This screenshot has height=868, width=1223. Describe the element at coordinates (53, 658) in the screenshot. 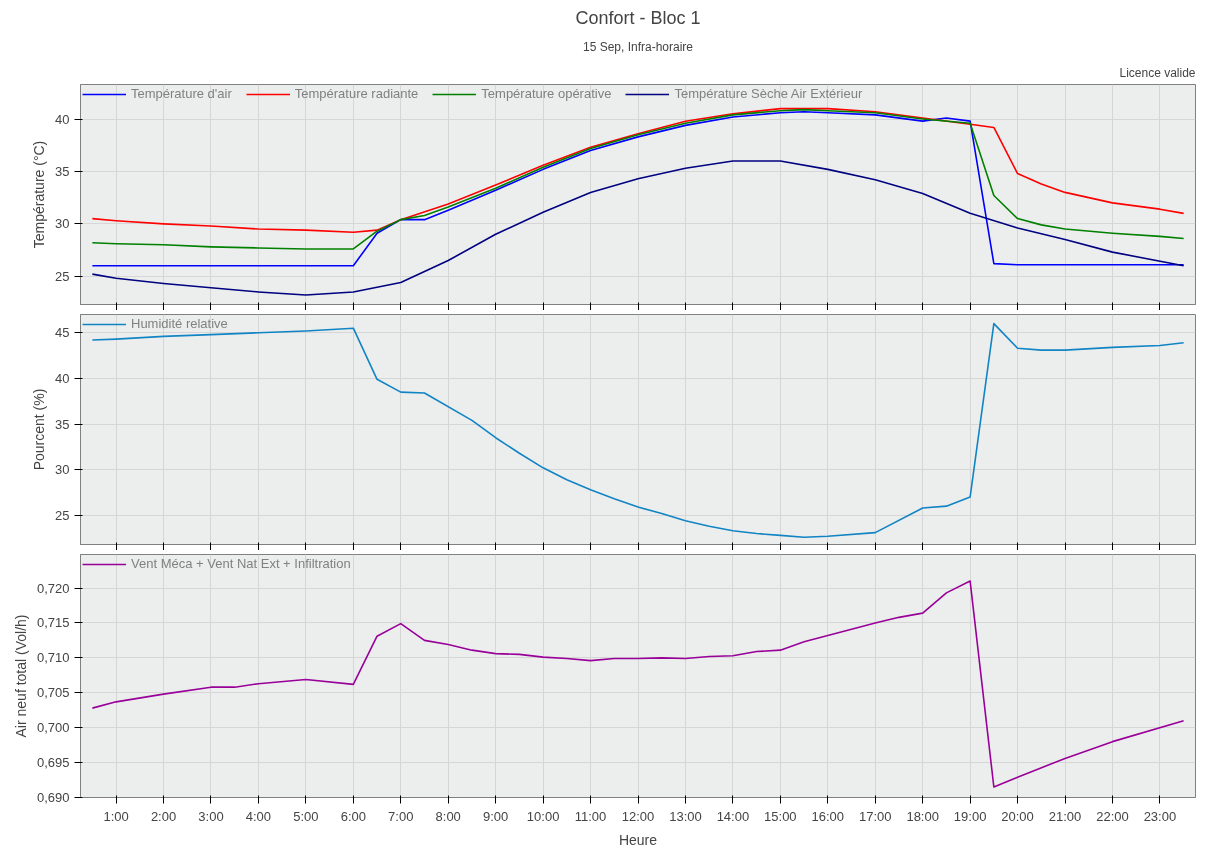

I see `y-tick-label: 0,710` at that location.